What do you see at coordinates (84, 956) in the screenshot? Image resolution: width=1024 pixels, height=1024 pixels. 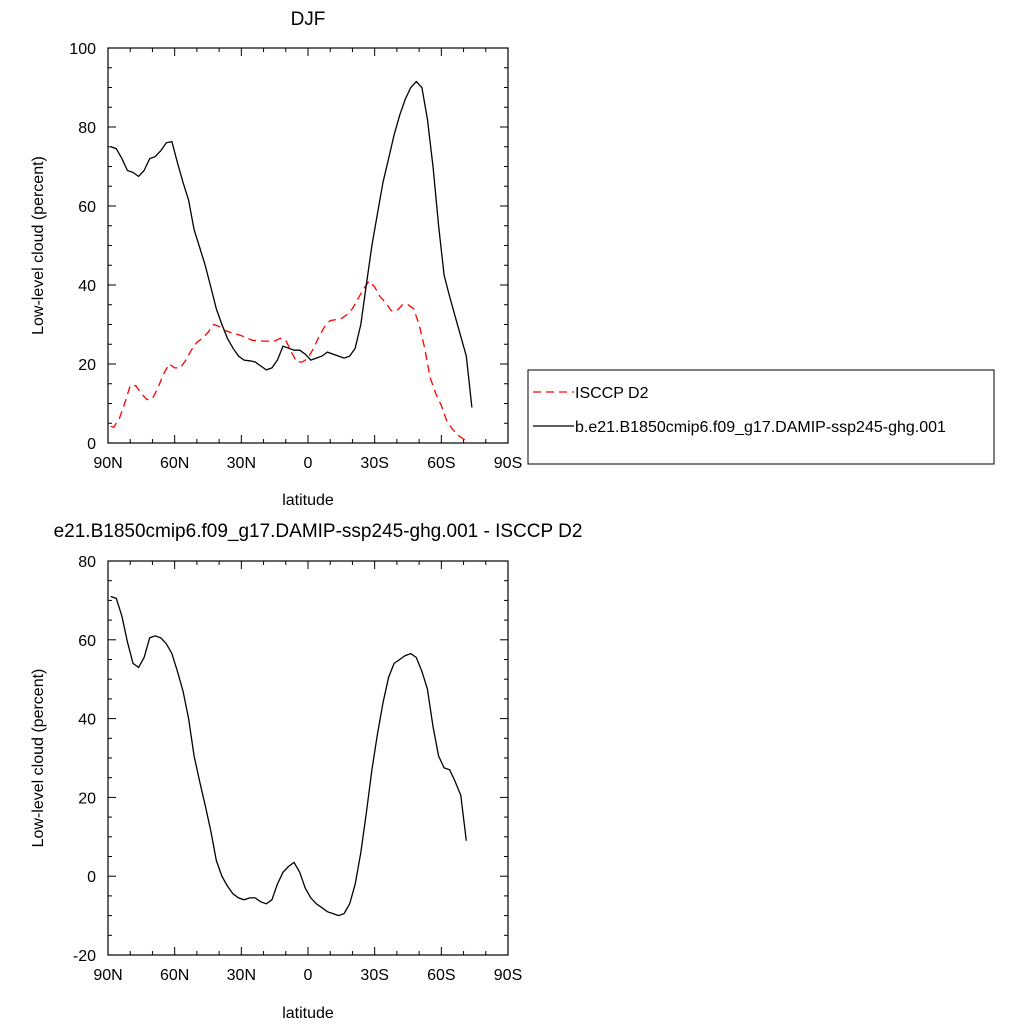 I see `y-tick-label: -20` at bounding box center [84, 956].